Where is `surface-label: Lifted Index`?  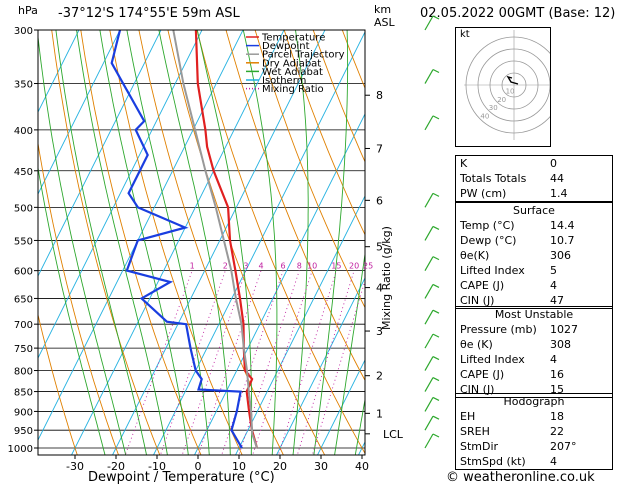 surface-label: Lifted Index is located at coordinates (492, 270).